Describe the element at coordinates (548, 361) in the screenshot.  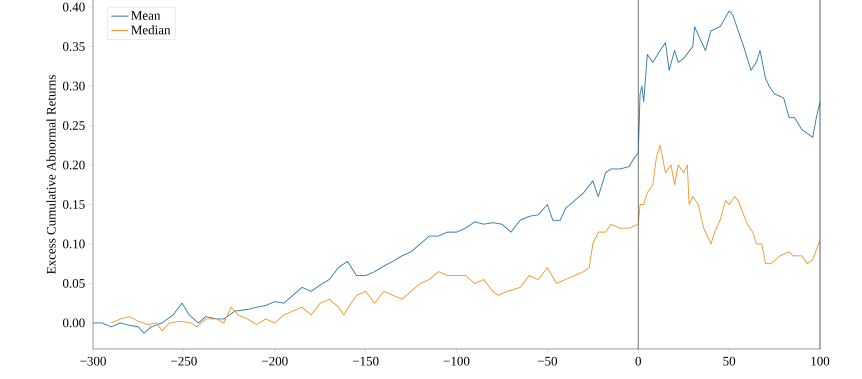
I see `x-tick-label: −50` at that location.